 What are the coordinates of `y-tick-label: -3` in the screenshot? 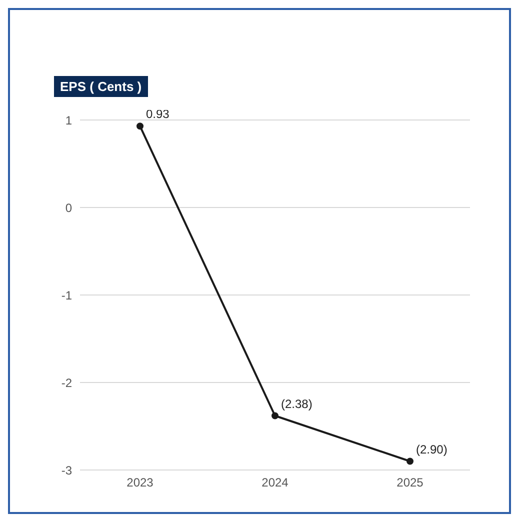 It's located at (66, 470).